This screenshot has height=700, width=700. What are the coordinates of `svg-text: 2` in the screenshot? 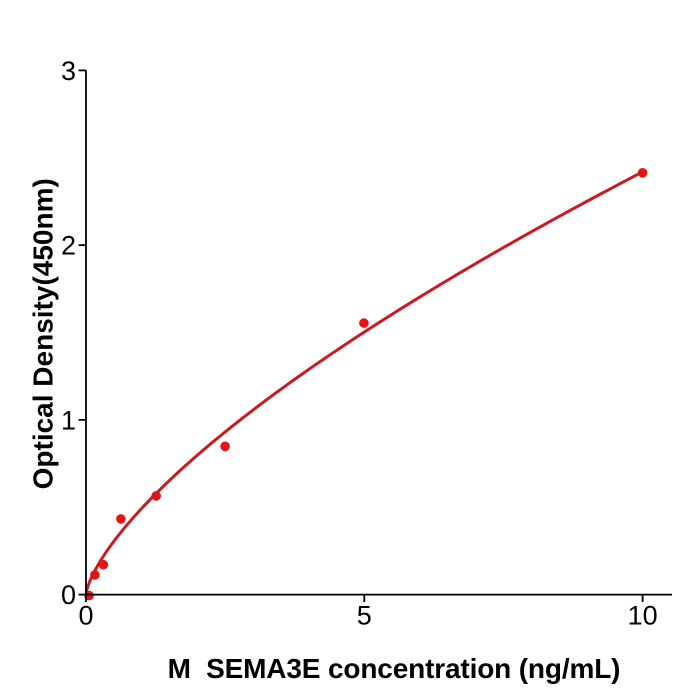 It's located at (68, 246).